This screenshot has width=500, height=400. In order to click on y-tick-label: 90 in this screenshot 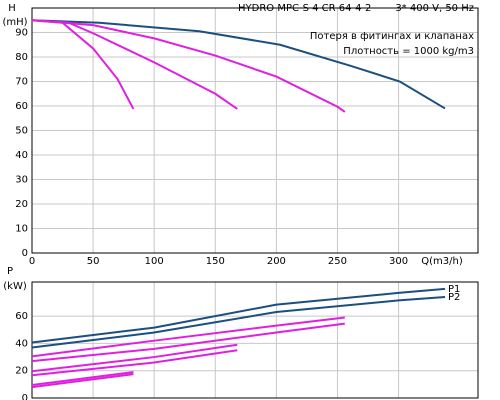, I will do `click(21, 33)`.